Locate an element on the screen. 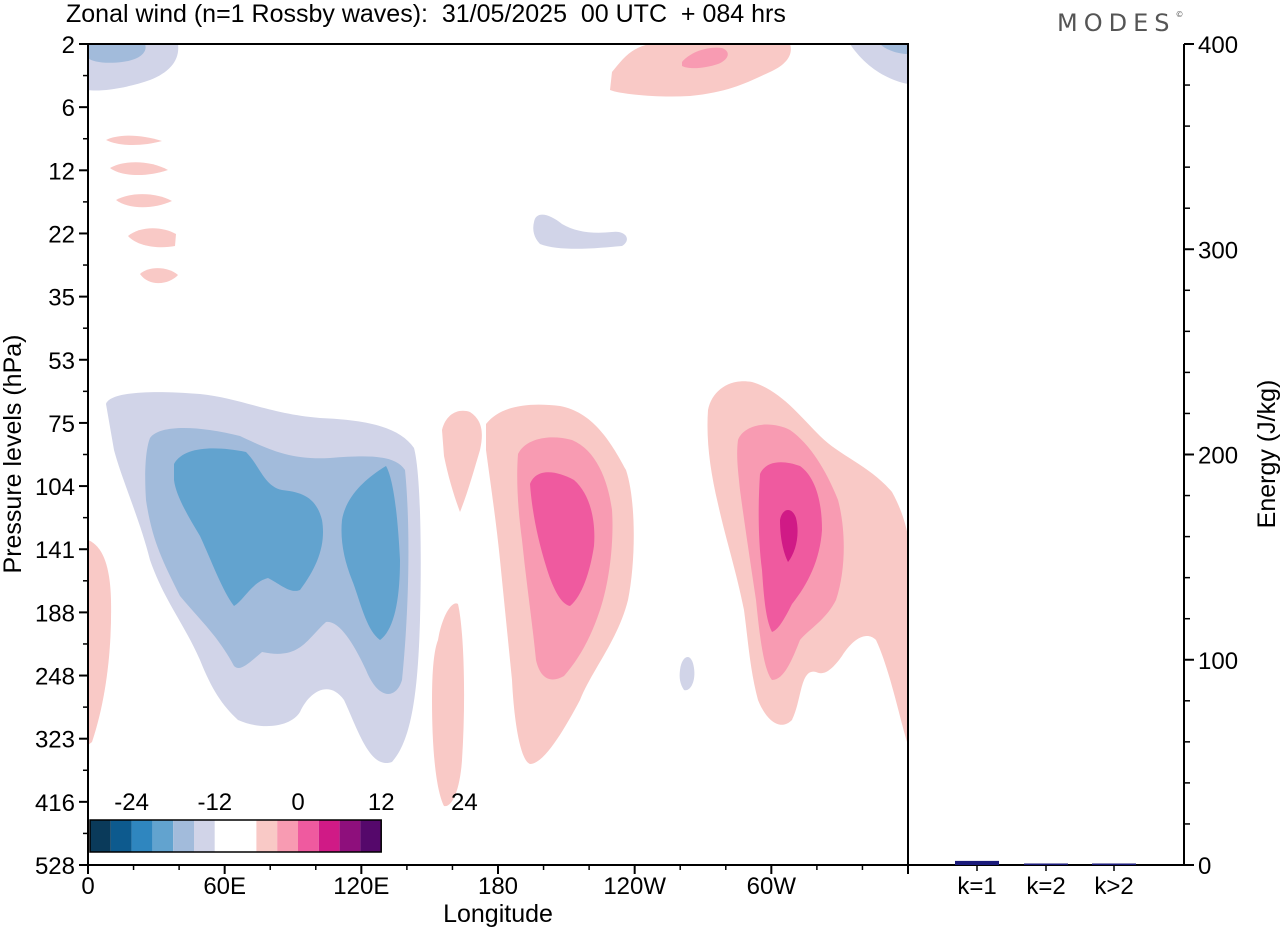 The height and width of the screenshot is (930, 1280). y-tick-label: 141 is located at coordinates (55, 550).